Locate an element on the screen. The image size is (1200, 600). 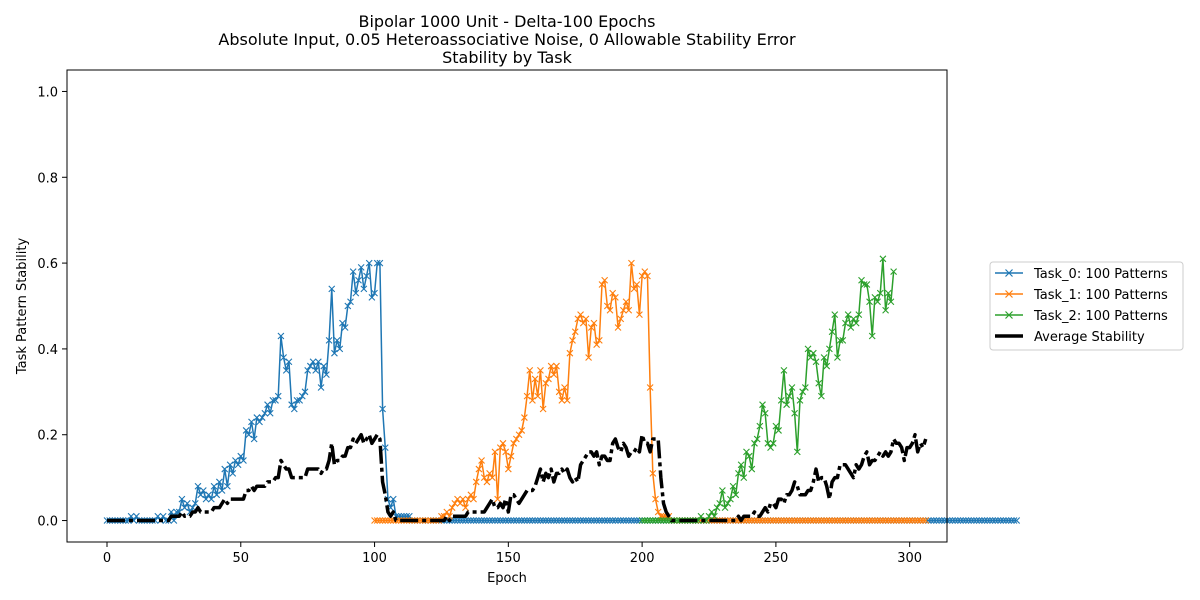
legend-frame is located at coordinates (1086, 306).